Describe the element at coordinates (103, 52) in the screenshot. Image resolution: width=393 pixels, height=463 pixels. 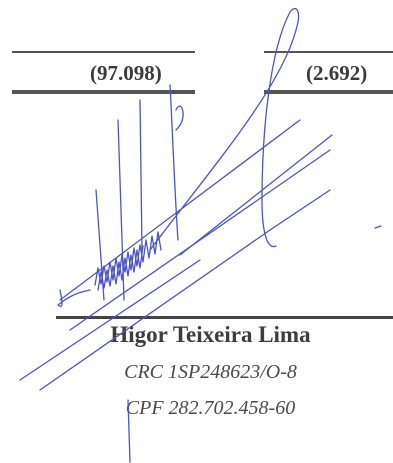
I see `top-rule-left` at that location.